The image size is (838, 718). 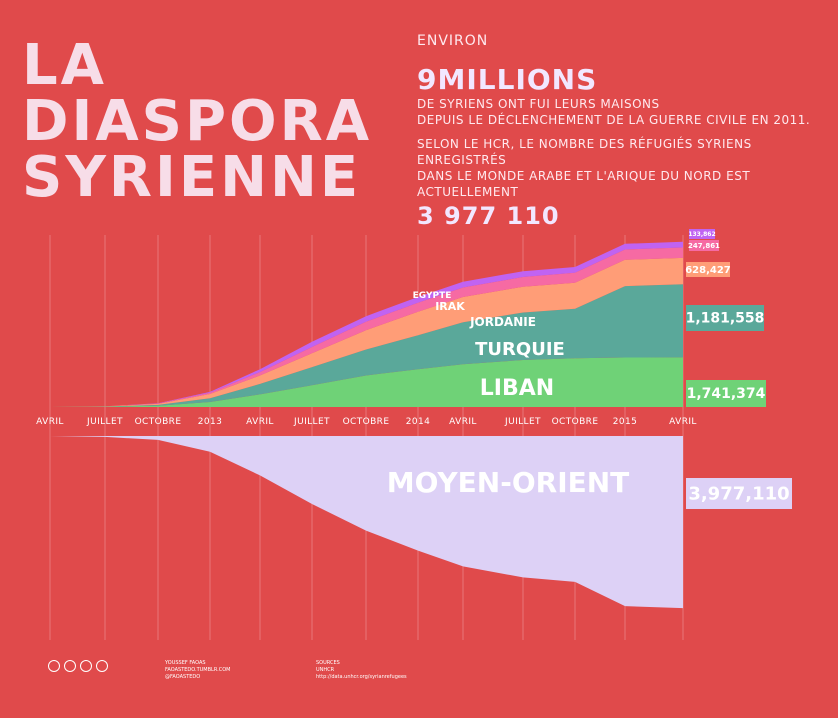 I want to click on sources-unhcr: UNHCR, so click(x=325, y=670).